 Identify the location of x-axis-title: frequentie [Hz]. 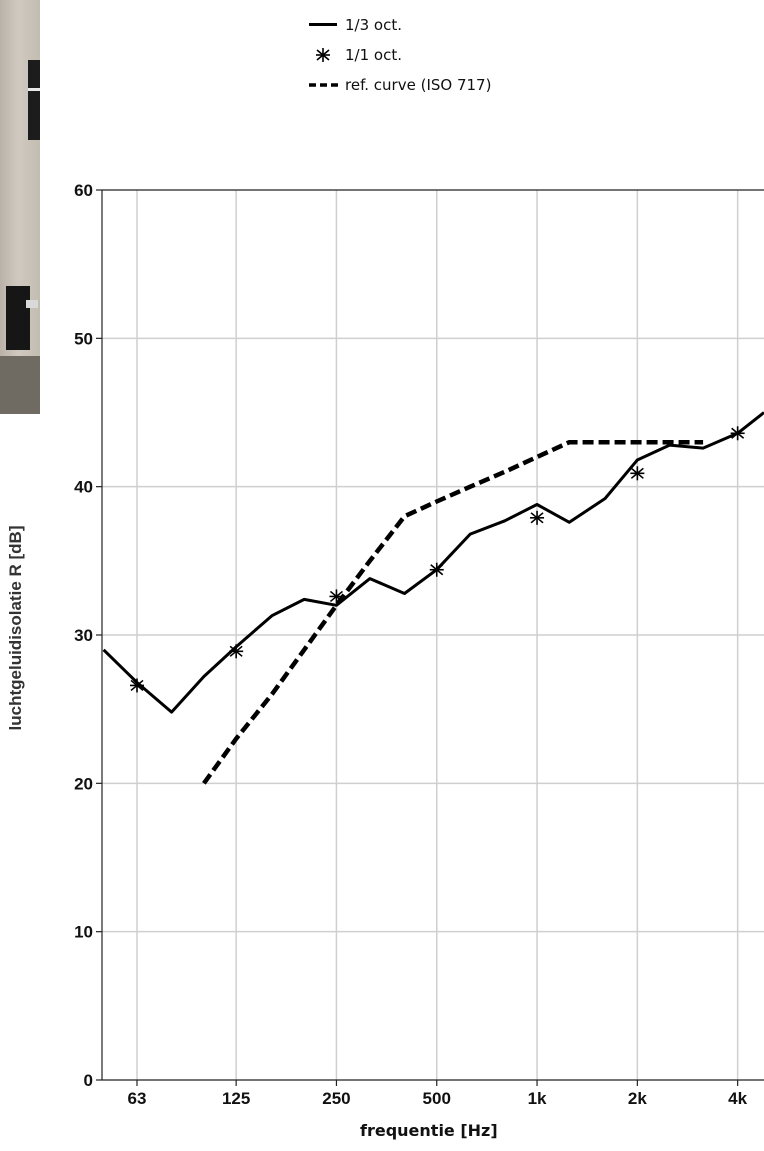
(429, 1130).